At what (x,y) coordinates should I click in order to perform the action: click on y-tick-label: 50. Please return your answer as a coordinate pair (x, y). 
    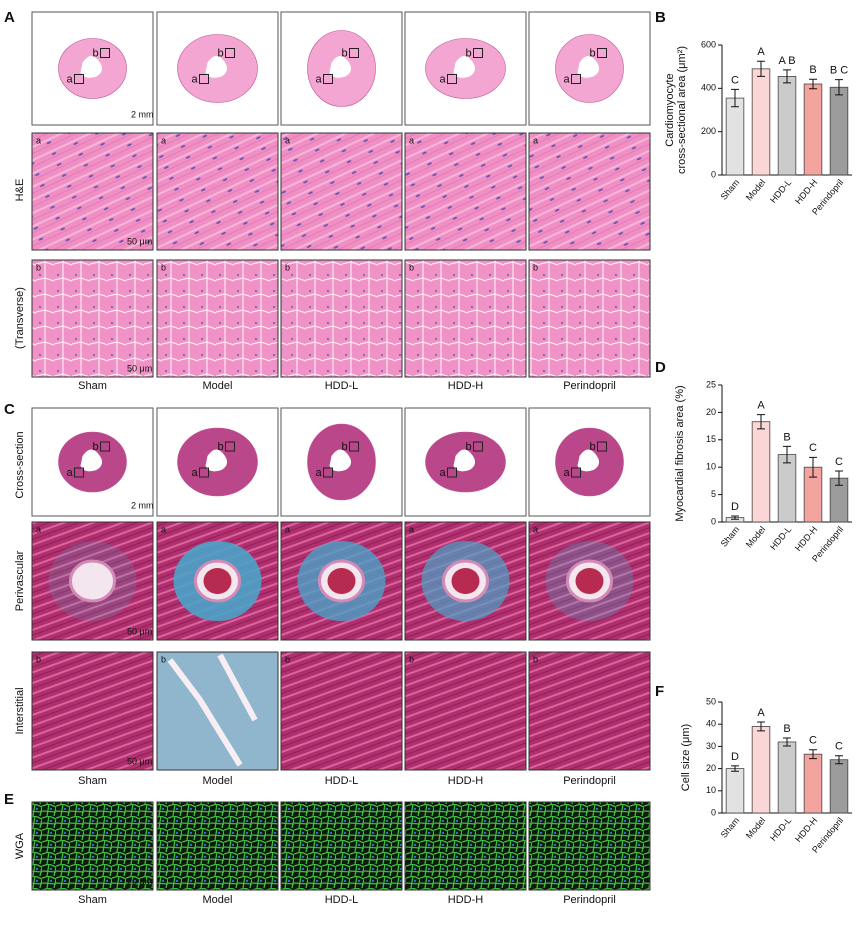
    Looking at the image, I should click on (711, 701).